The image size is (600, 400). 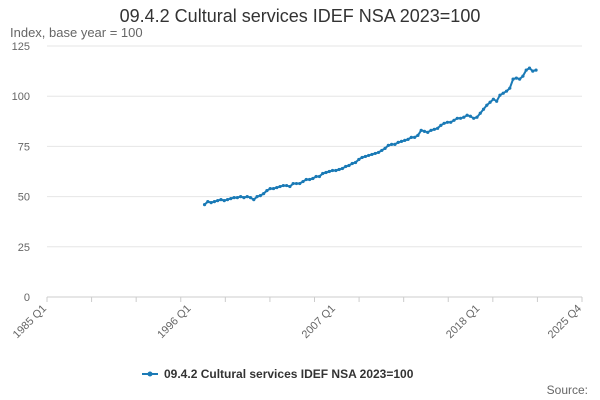 I want to click on y-tick-label: 0, so click(x=27, y=298).